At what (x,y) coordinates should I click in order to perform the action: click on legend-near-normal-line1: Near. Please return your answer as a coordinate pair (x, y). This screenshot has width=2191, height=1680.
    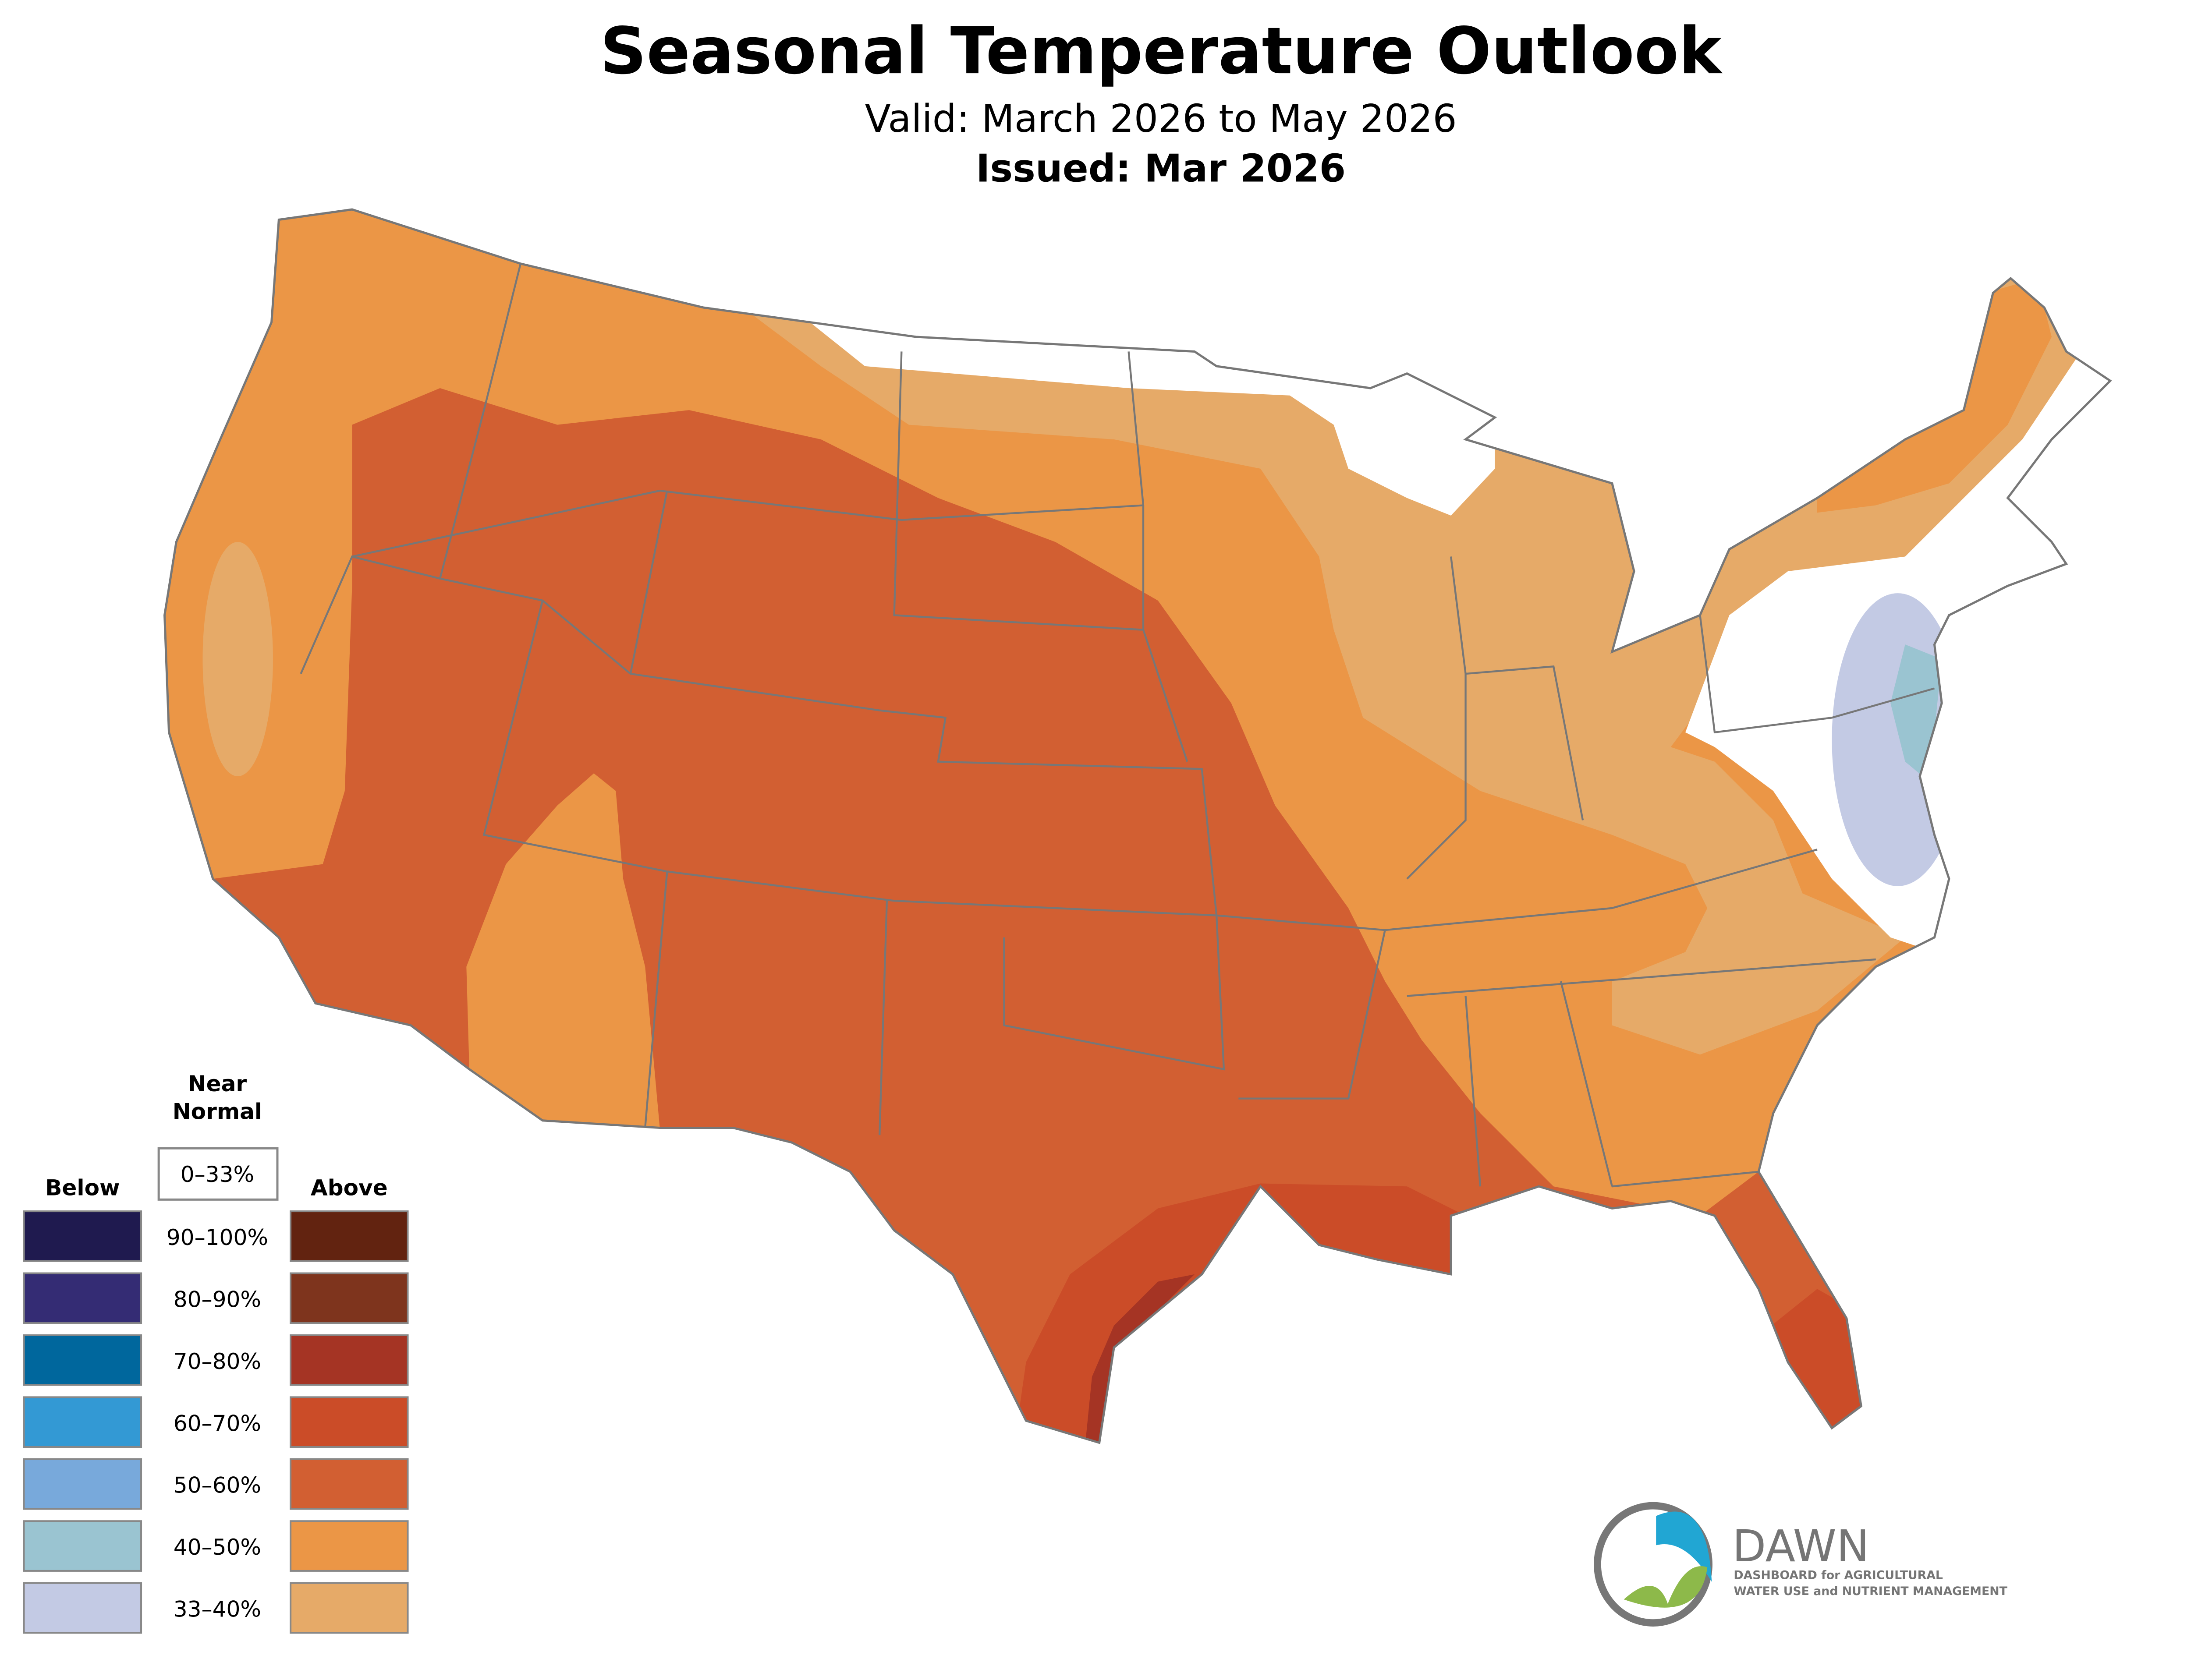
    Looking at the image, I should click on (217, 1083).